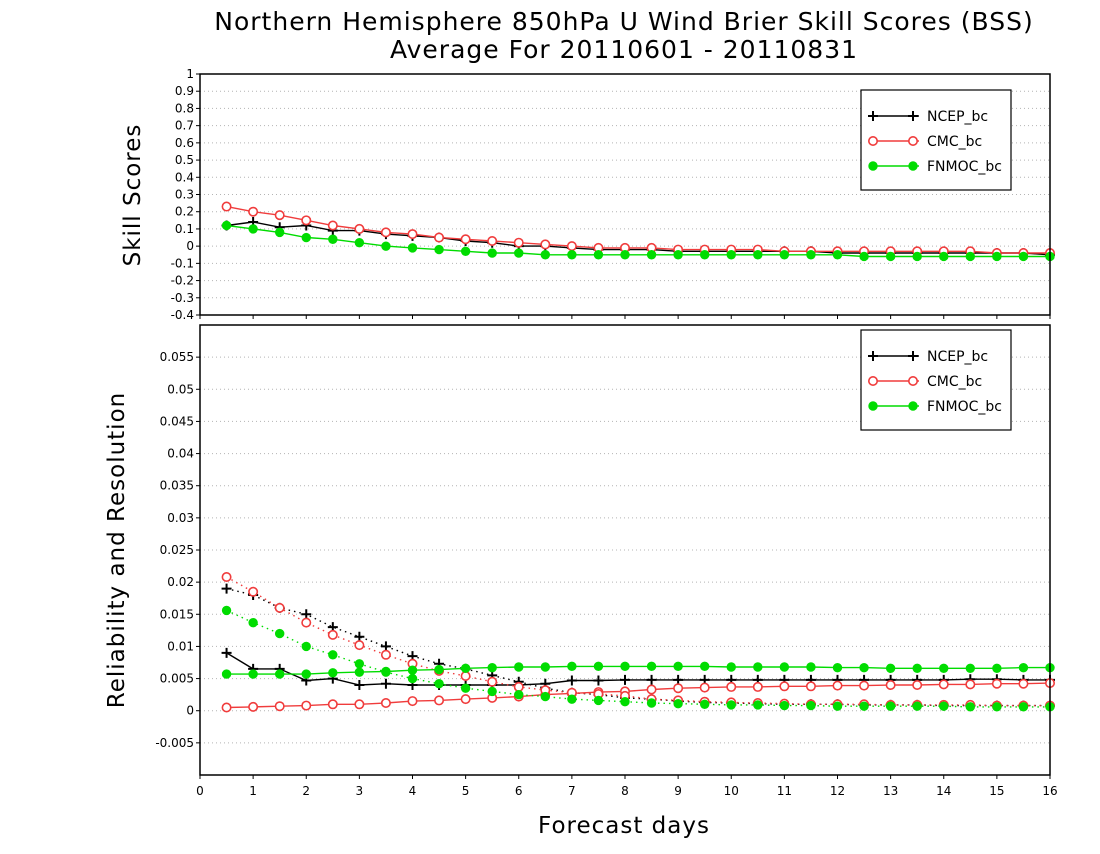 The height and width of the screenshot is (854, 1100). What do you see at coordinates (182, 281) in the screenshot?
I see `panel-1-y-tick-label: -0.2` at bounding box center [182, 281].